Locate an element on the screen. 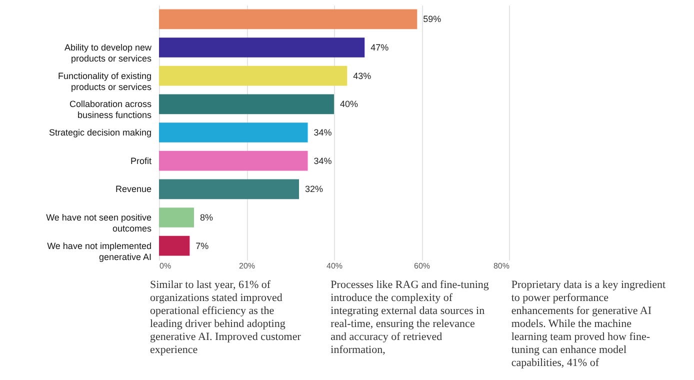 Image resolution: width=694 pixels, height=380 pixels. data-label: 7% is located at coordinates (202, 245).